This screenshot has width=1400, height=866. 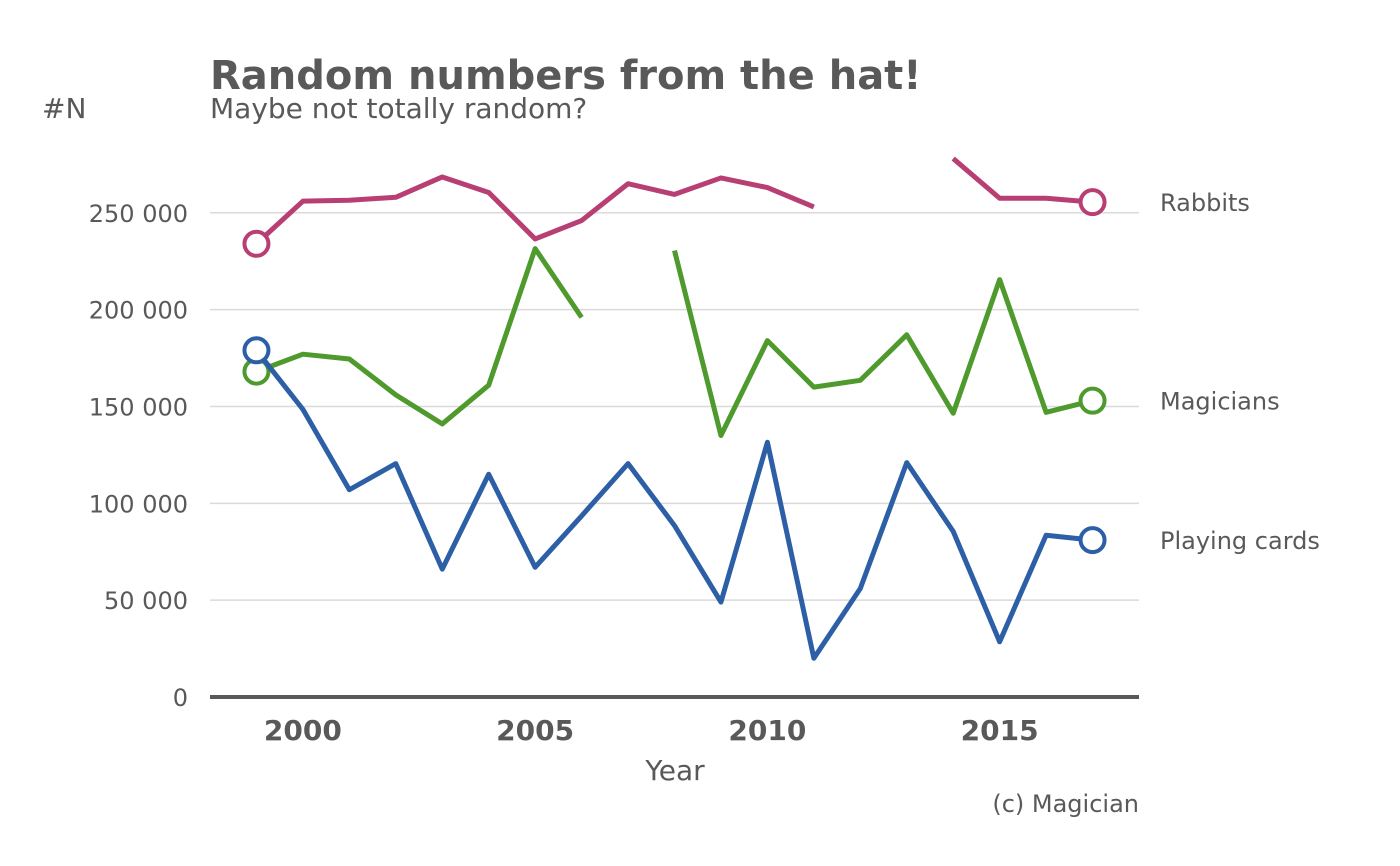 I want to click on y-axis-ticks: 0 50 000 100 000 150 000 200 000 250 000, so click(x=138, y=456).